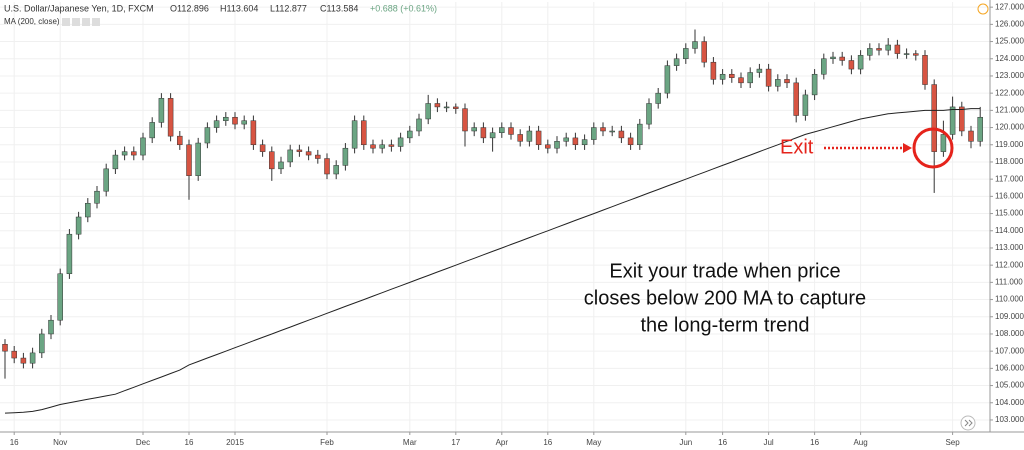  What do you see at coordinates (860, 442) in the screenshot?
I see `x-tick-label: Aug` at bounding box center [860, 442].